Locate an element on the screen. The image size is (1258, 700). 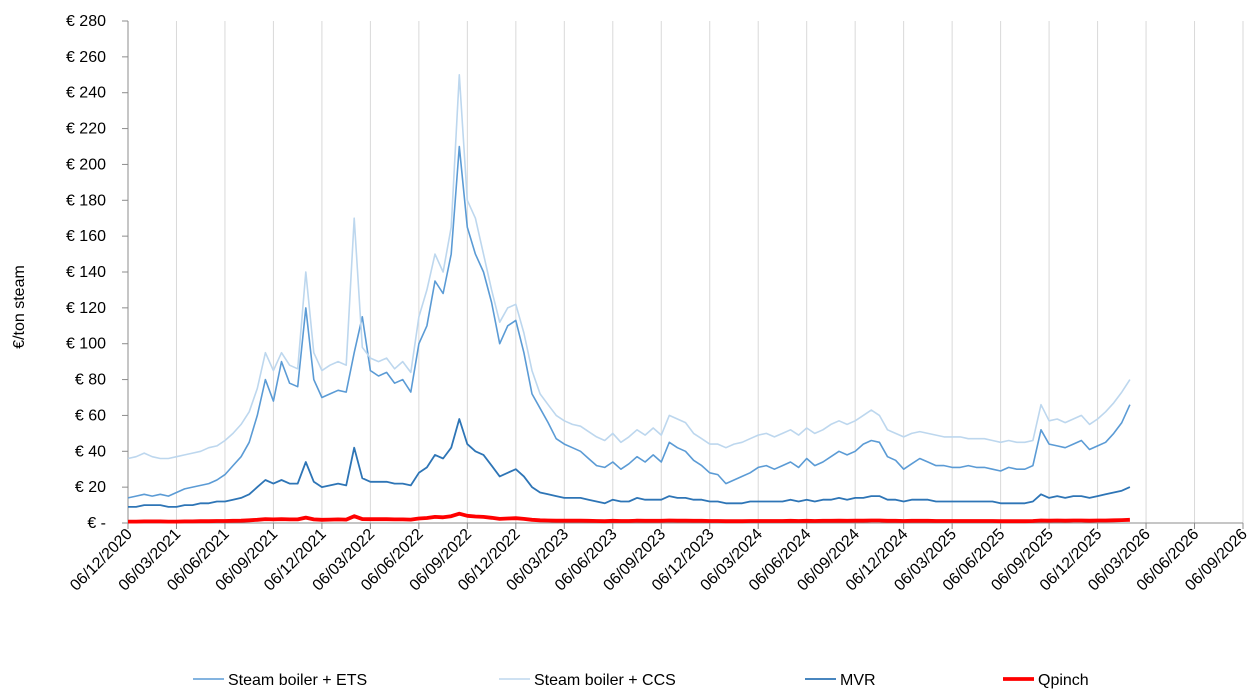
y-tick-label: € 220 is located at coordinates (86, 129).